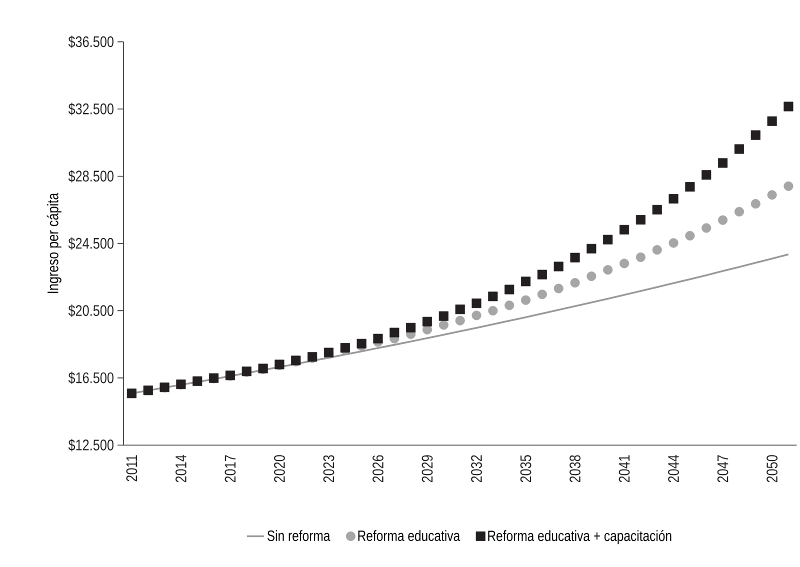 This screenshot has width=800, height=567. Describe the element at coordinates (476, 468) in the screenshot. I see `x-tick-label: 2032` at that location.